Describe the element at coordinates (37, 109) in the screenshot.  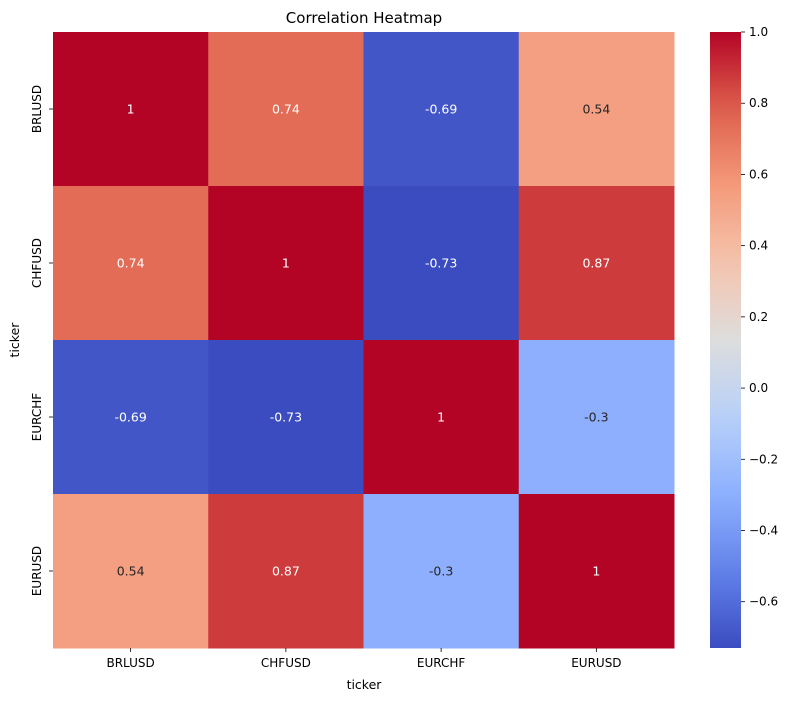
I see `y-tick-label: BRLUSD` at that location.